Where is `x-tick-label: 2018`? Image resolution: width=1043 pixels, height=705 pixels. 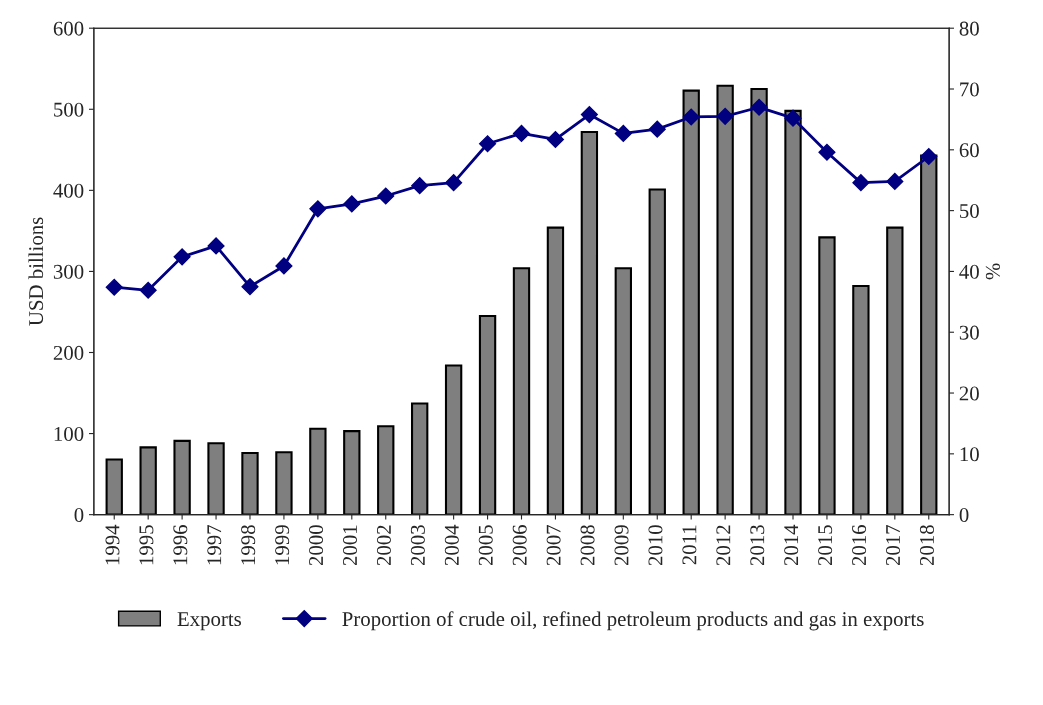 x-tick-label: 2018 is located at coordinates (926, 545).